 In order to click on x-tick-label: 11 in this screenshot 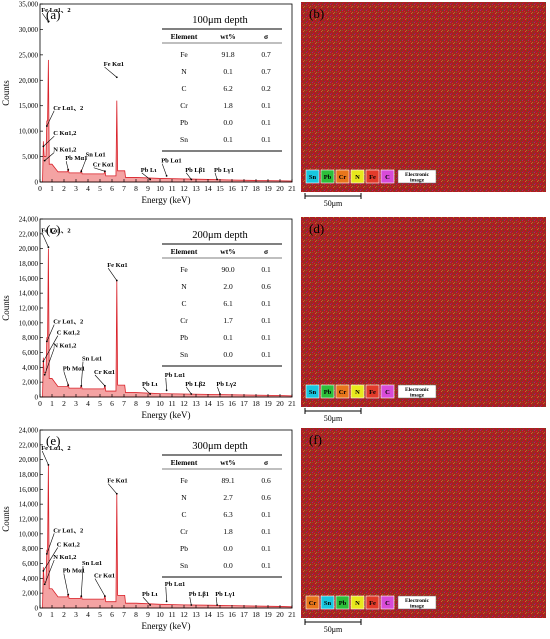, I will do `click(171, 403)`.